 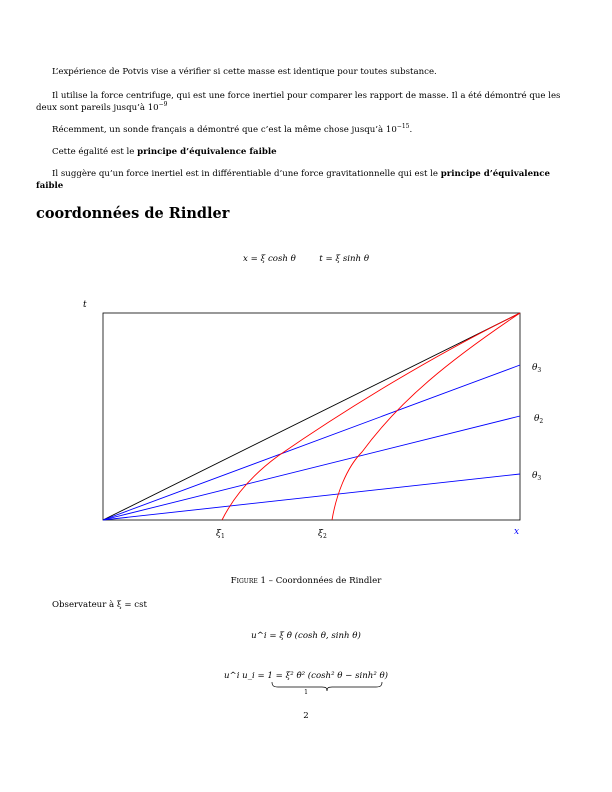 What do you see at coordinates (327, 686) in the screenshot?
I see `underbrace` at bounding box center [327, 686].